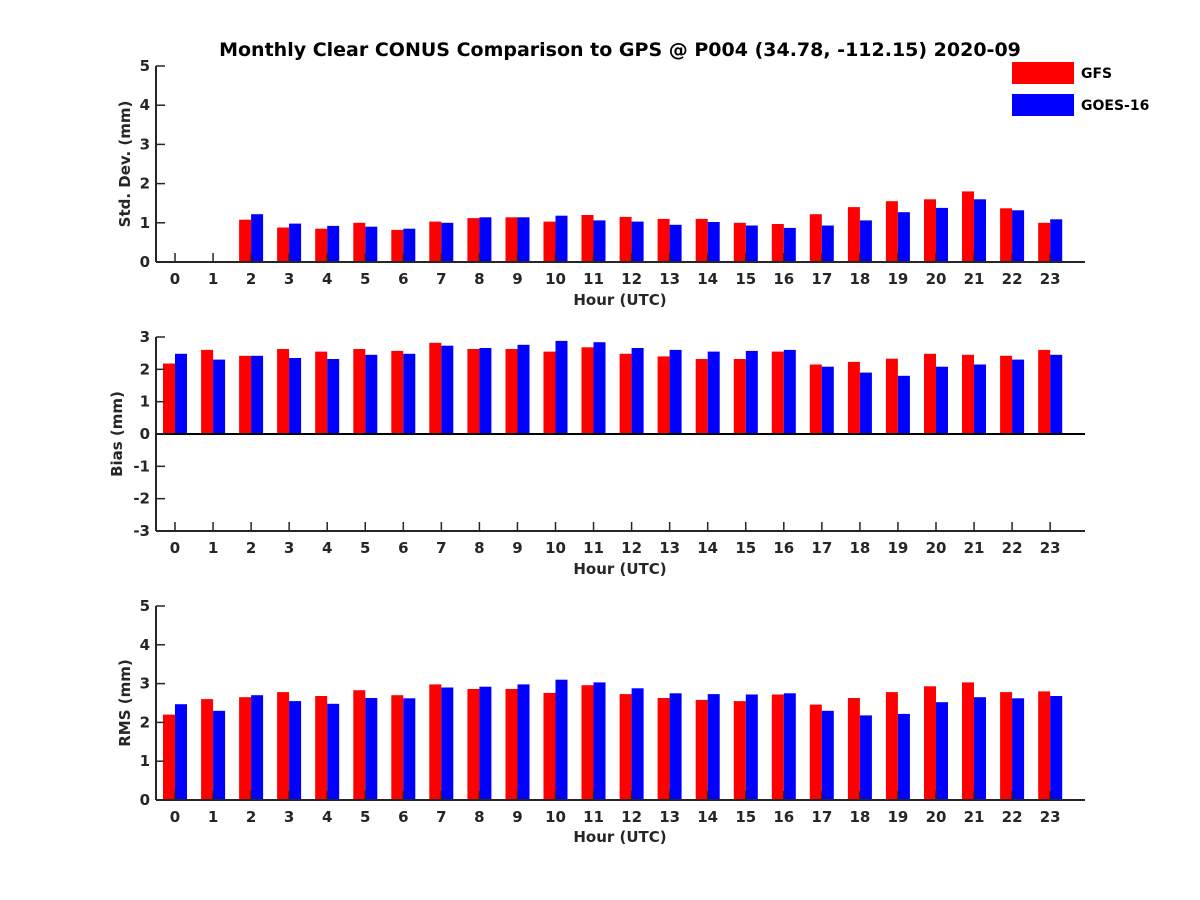 The height and width of the screenshot is (900, 1200). Describe the element at coordinates (145, 645) in the screenshot. I see `y-tick-label-2-4: 4` at that location.